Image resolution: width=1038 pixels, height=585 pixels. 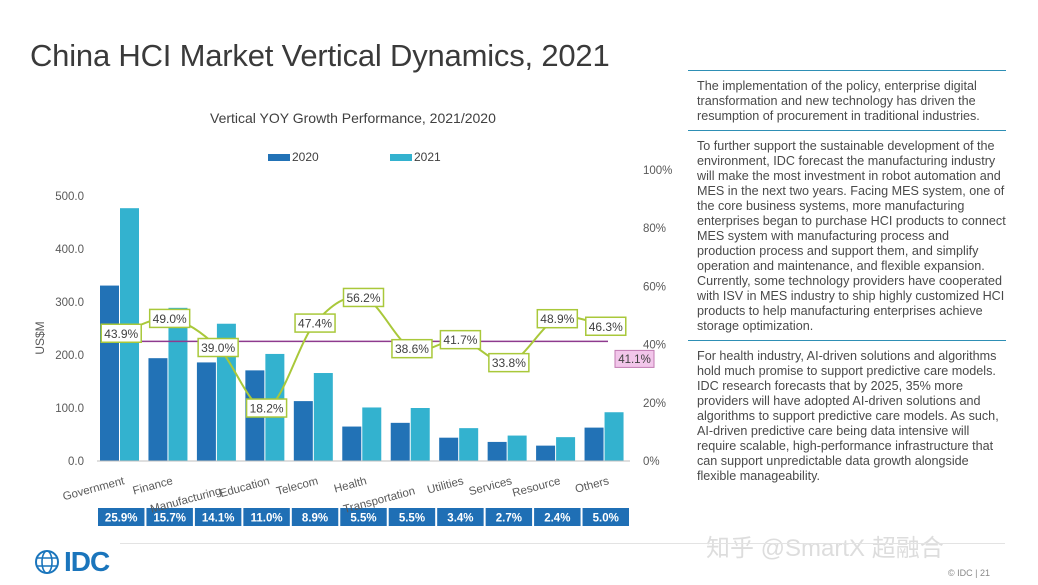 I want to click on growth-label: 18.2%, so click(x=267, y=409).